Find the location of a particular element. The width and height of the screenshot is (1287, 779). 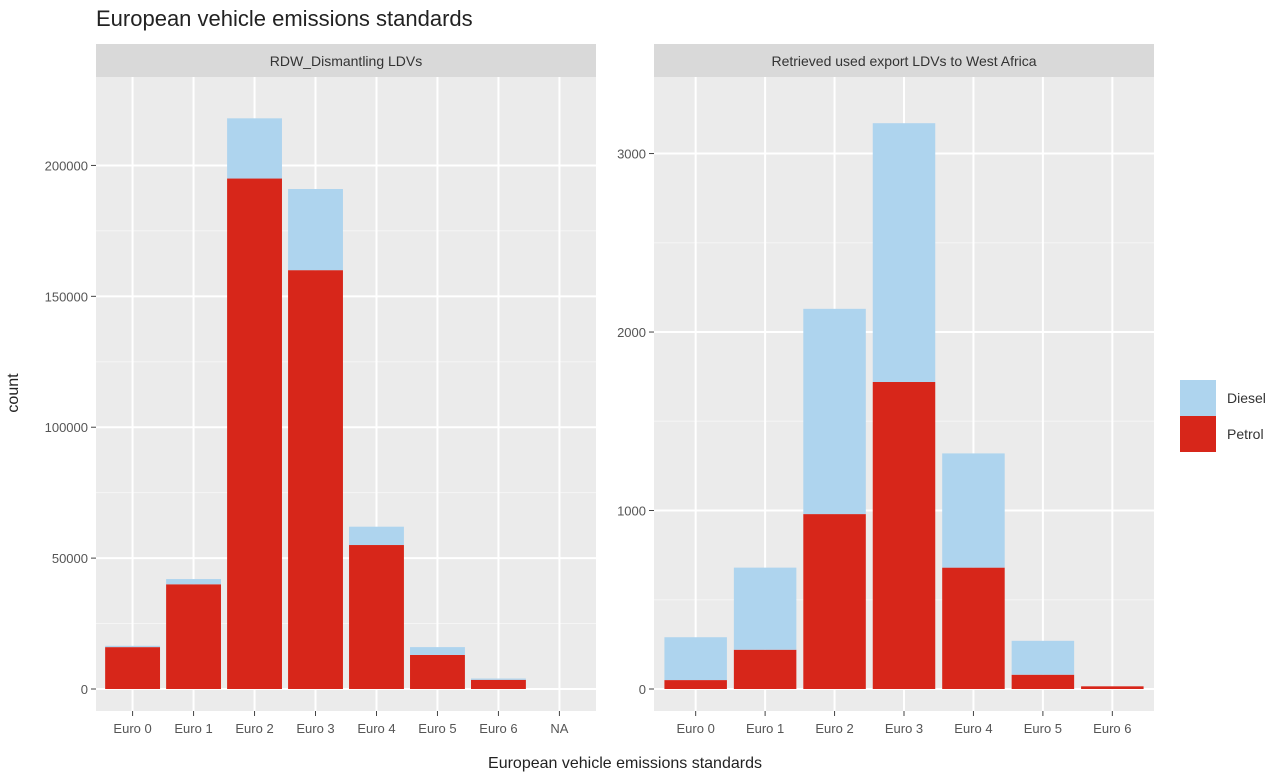

y-tick-label: 3000 is located at coordinates (631, 154).